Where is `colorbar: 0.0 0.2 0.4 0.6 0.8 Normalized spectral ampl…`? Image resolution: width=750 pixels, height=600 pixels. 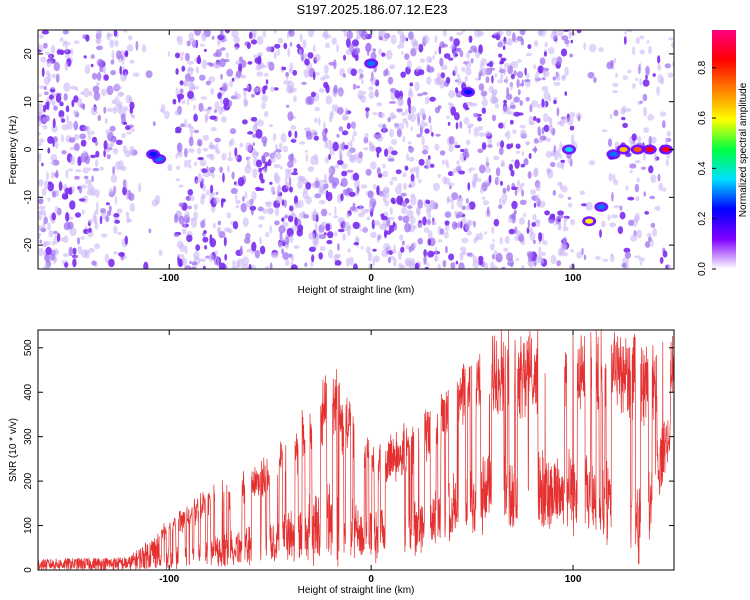 colorbar: 0.0 0.2 0.4 0.6 0.8 Normalized spectral ampl… is located at coordinates (723, 153).